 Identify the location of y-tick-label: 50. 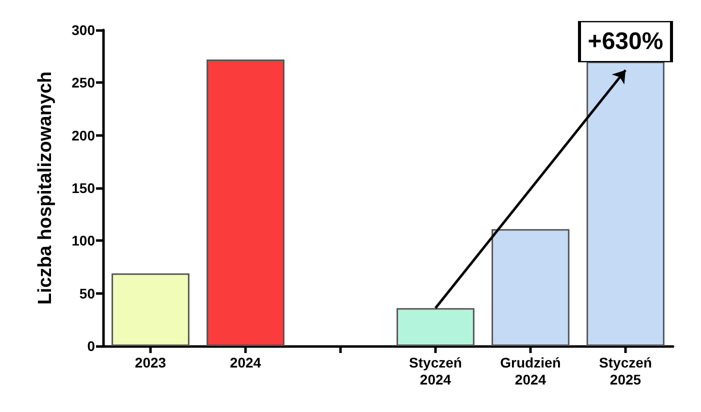
(87, 293).